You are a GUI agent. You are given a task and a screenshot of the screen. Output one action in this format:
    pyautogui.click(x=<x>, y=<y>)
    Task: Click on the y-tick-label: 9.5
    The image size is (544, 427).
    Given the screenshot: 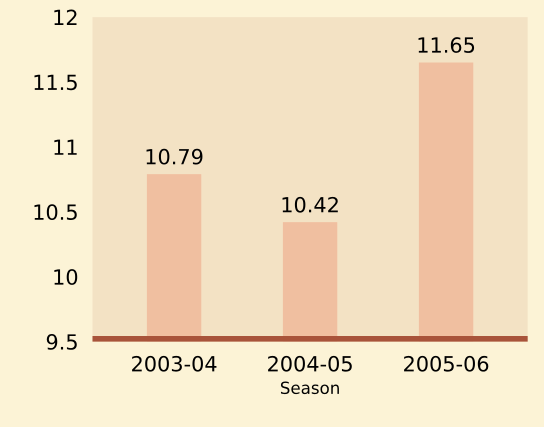 What is the action you would take?
    pyautogui.click(x=61, y=342)
    